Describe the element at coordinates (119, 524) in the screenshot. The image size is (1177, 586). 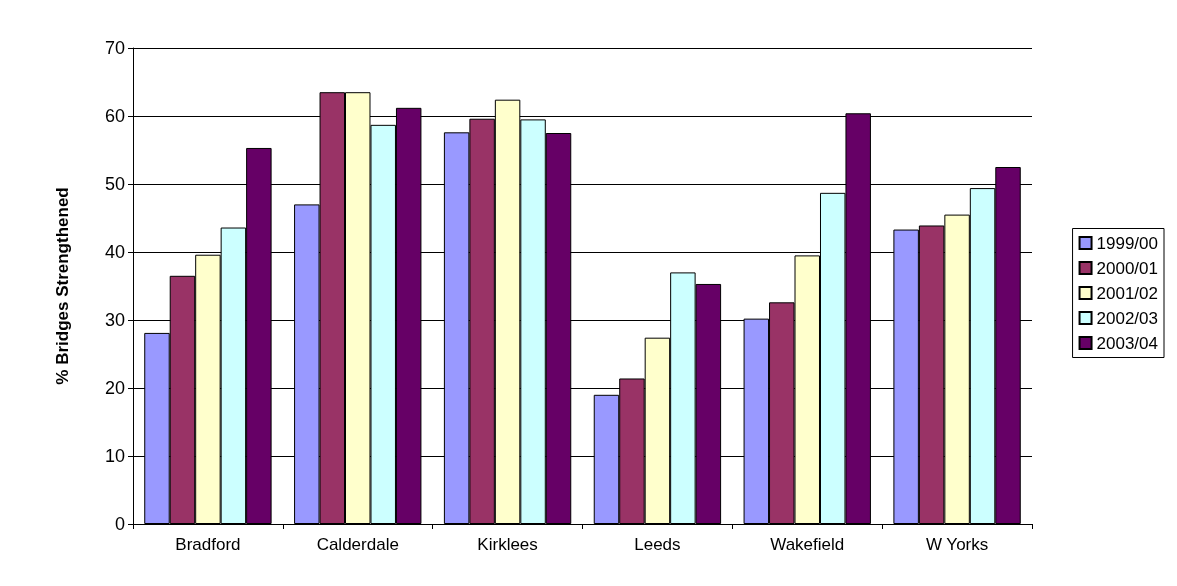
I see `y-tick-label: 0` at that location.